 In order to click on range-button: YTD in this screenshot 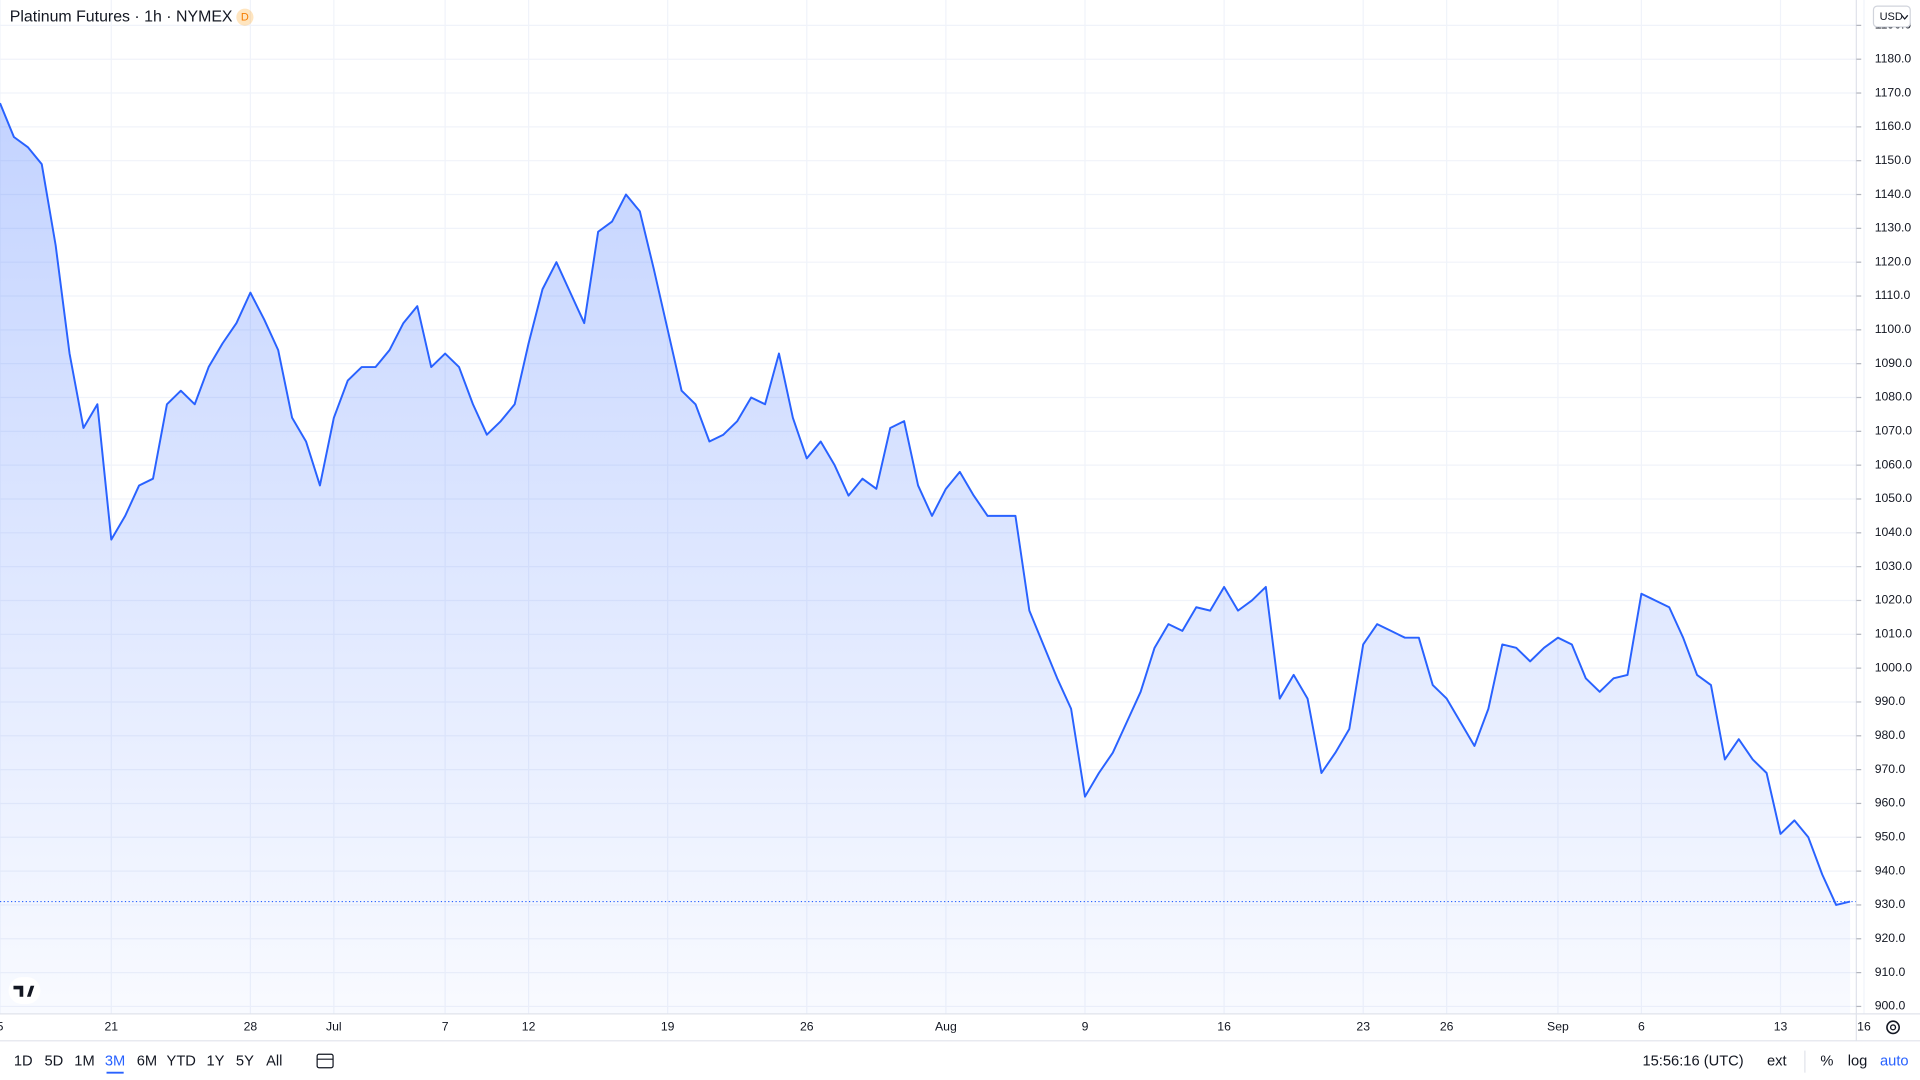, I will do `click(181, 1062)`.